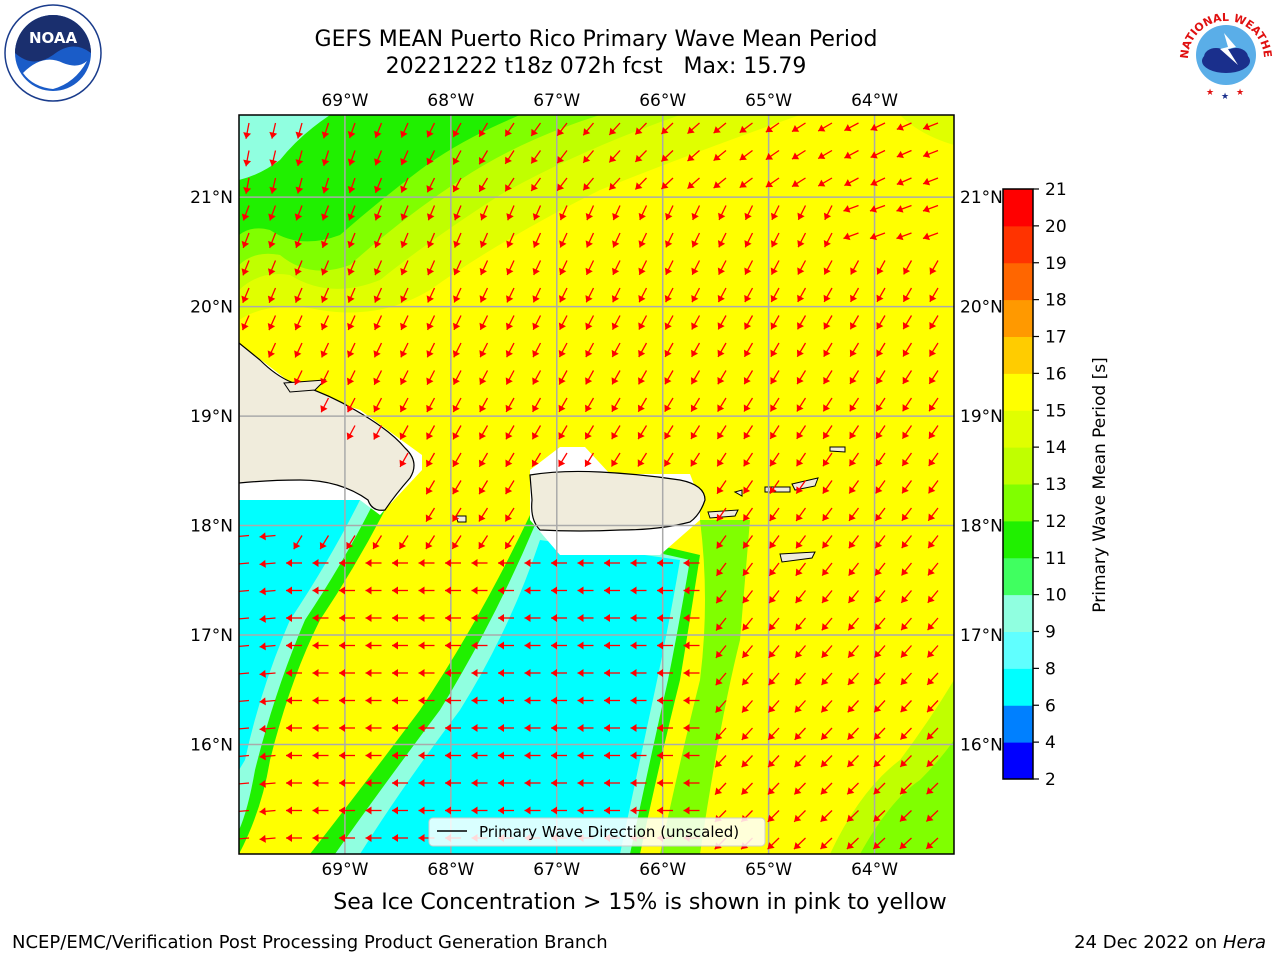 The image size is (1280, 960). Describe the element at coordinates (1056, 227) in the screenshot. I see `colorbar-tick-label: 20` at that location.